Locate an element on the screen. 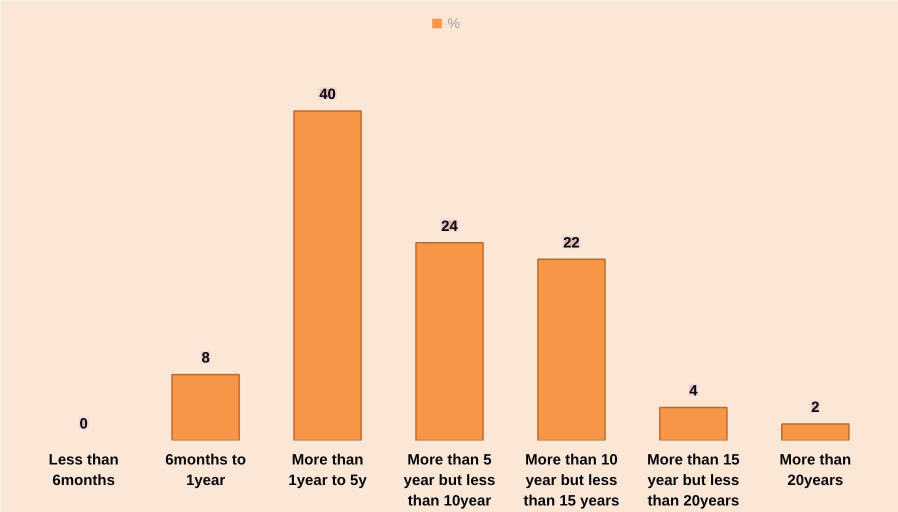 The image size is (898, 512). data-label: 22 is located at coordinates (571, 243).